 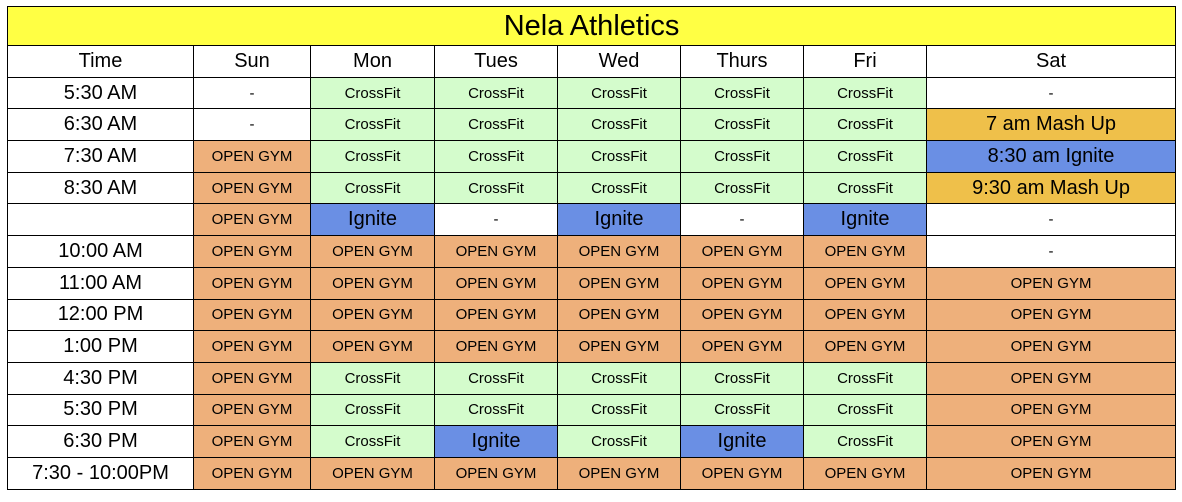 What do you see at coordinates (100, 251) in the screenshot?
I see `time-slot-label: 10:00 AM` at bounding box center [100, 251].